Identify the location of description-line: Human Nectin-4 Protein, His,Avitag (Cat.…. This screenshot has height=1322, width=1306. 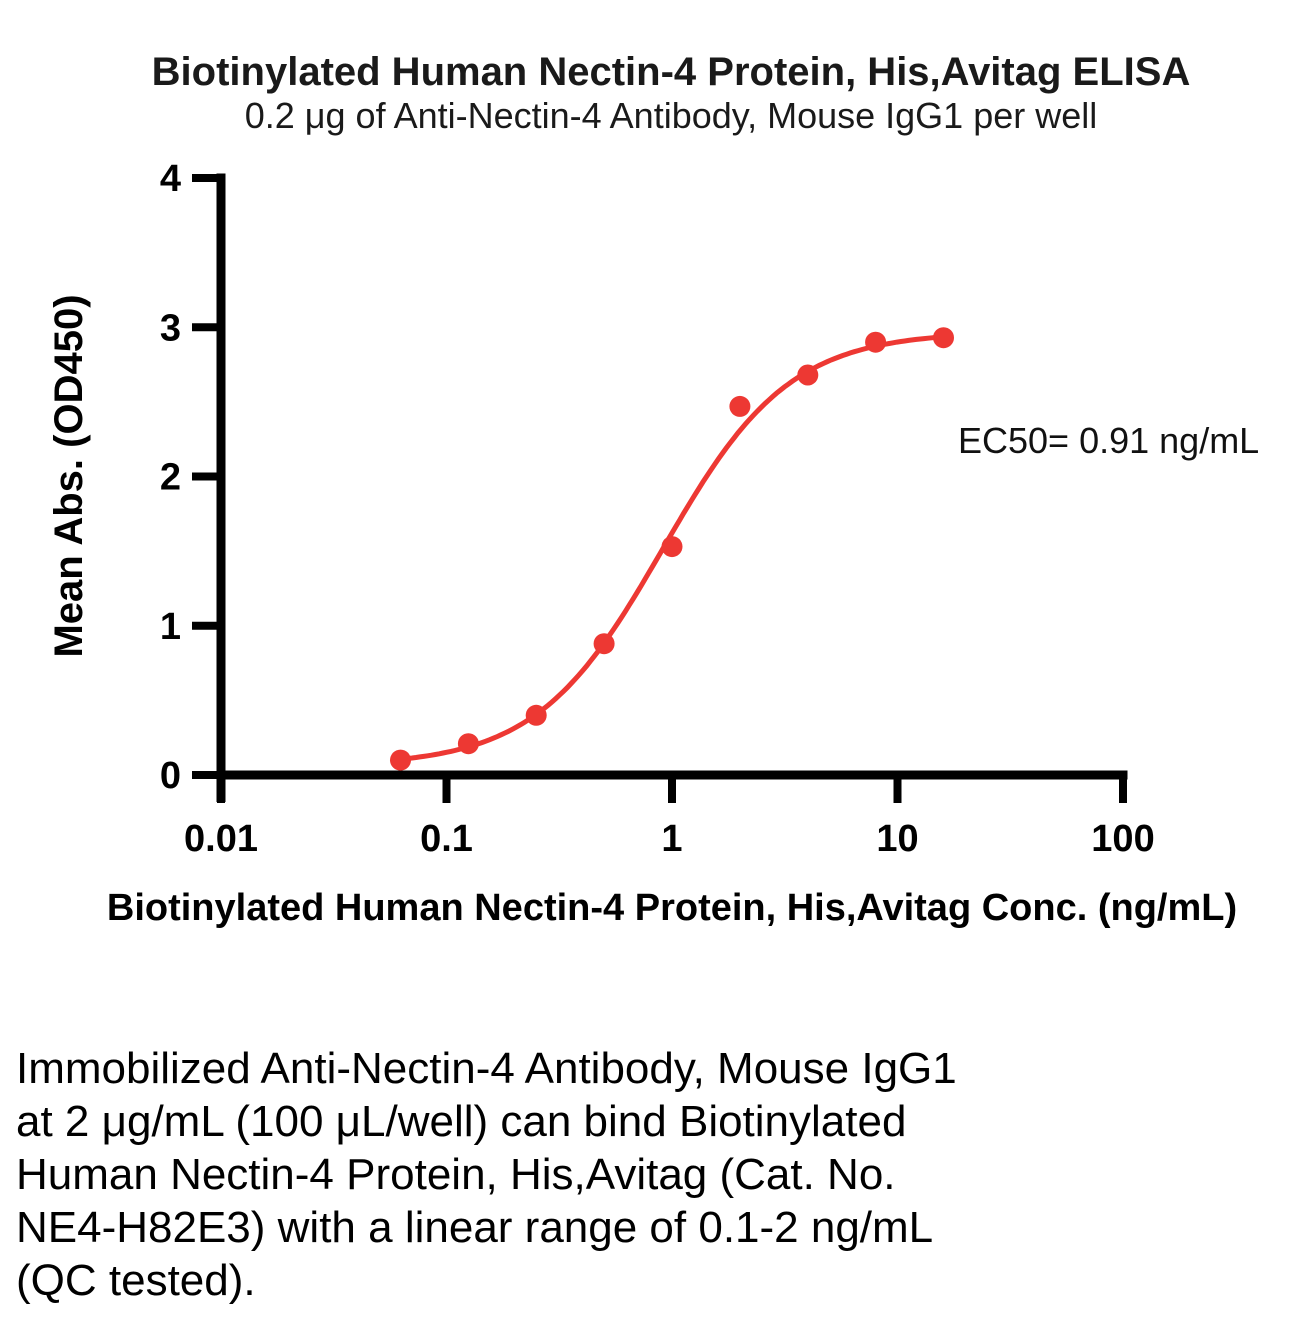
(456, 1174).